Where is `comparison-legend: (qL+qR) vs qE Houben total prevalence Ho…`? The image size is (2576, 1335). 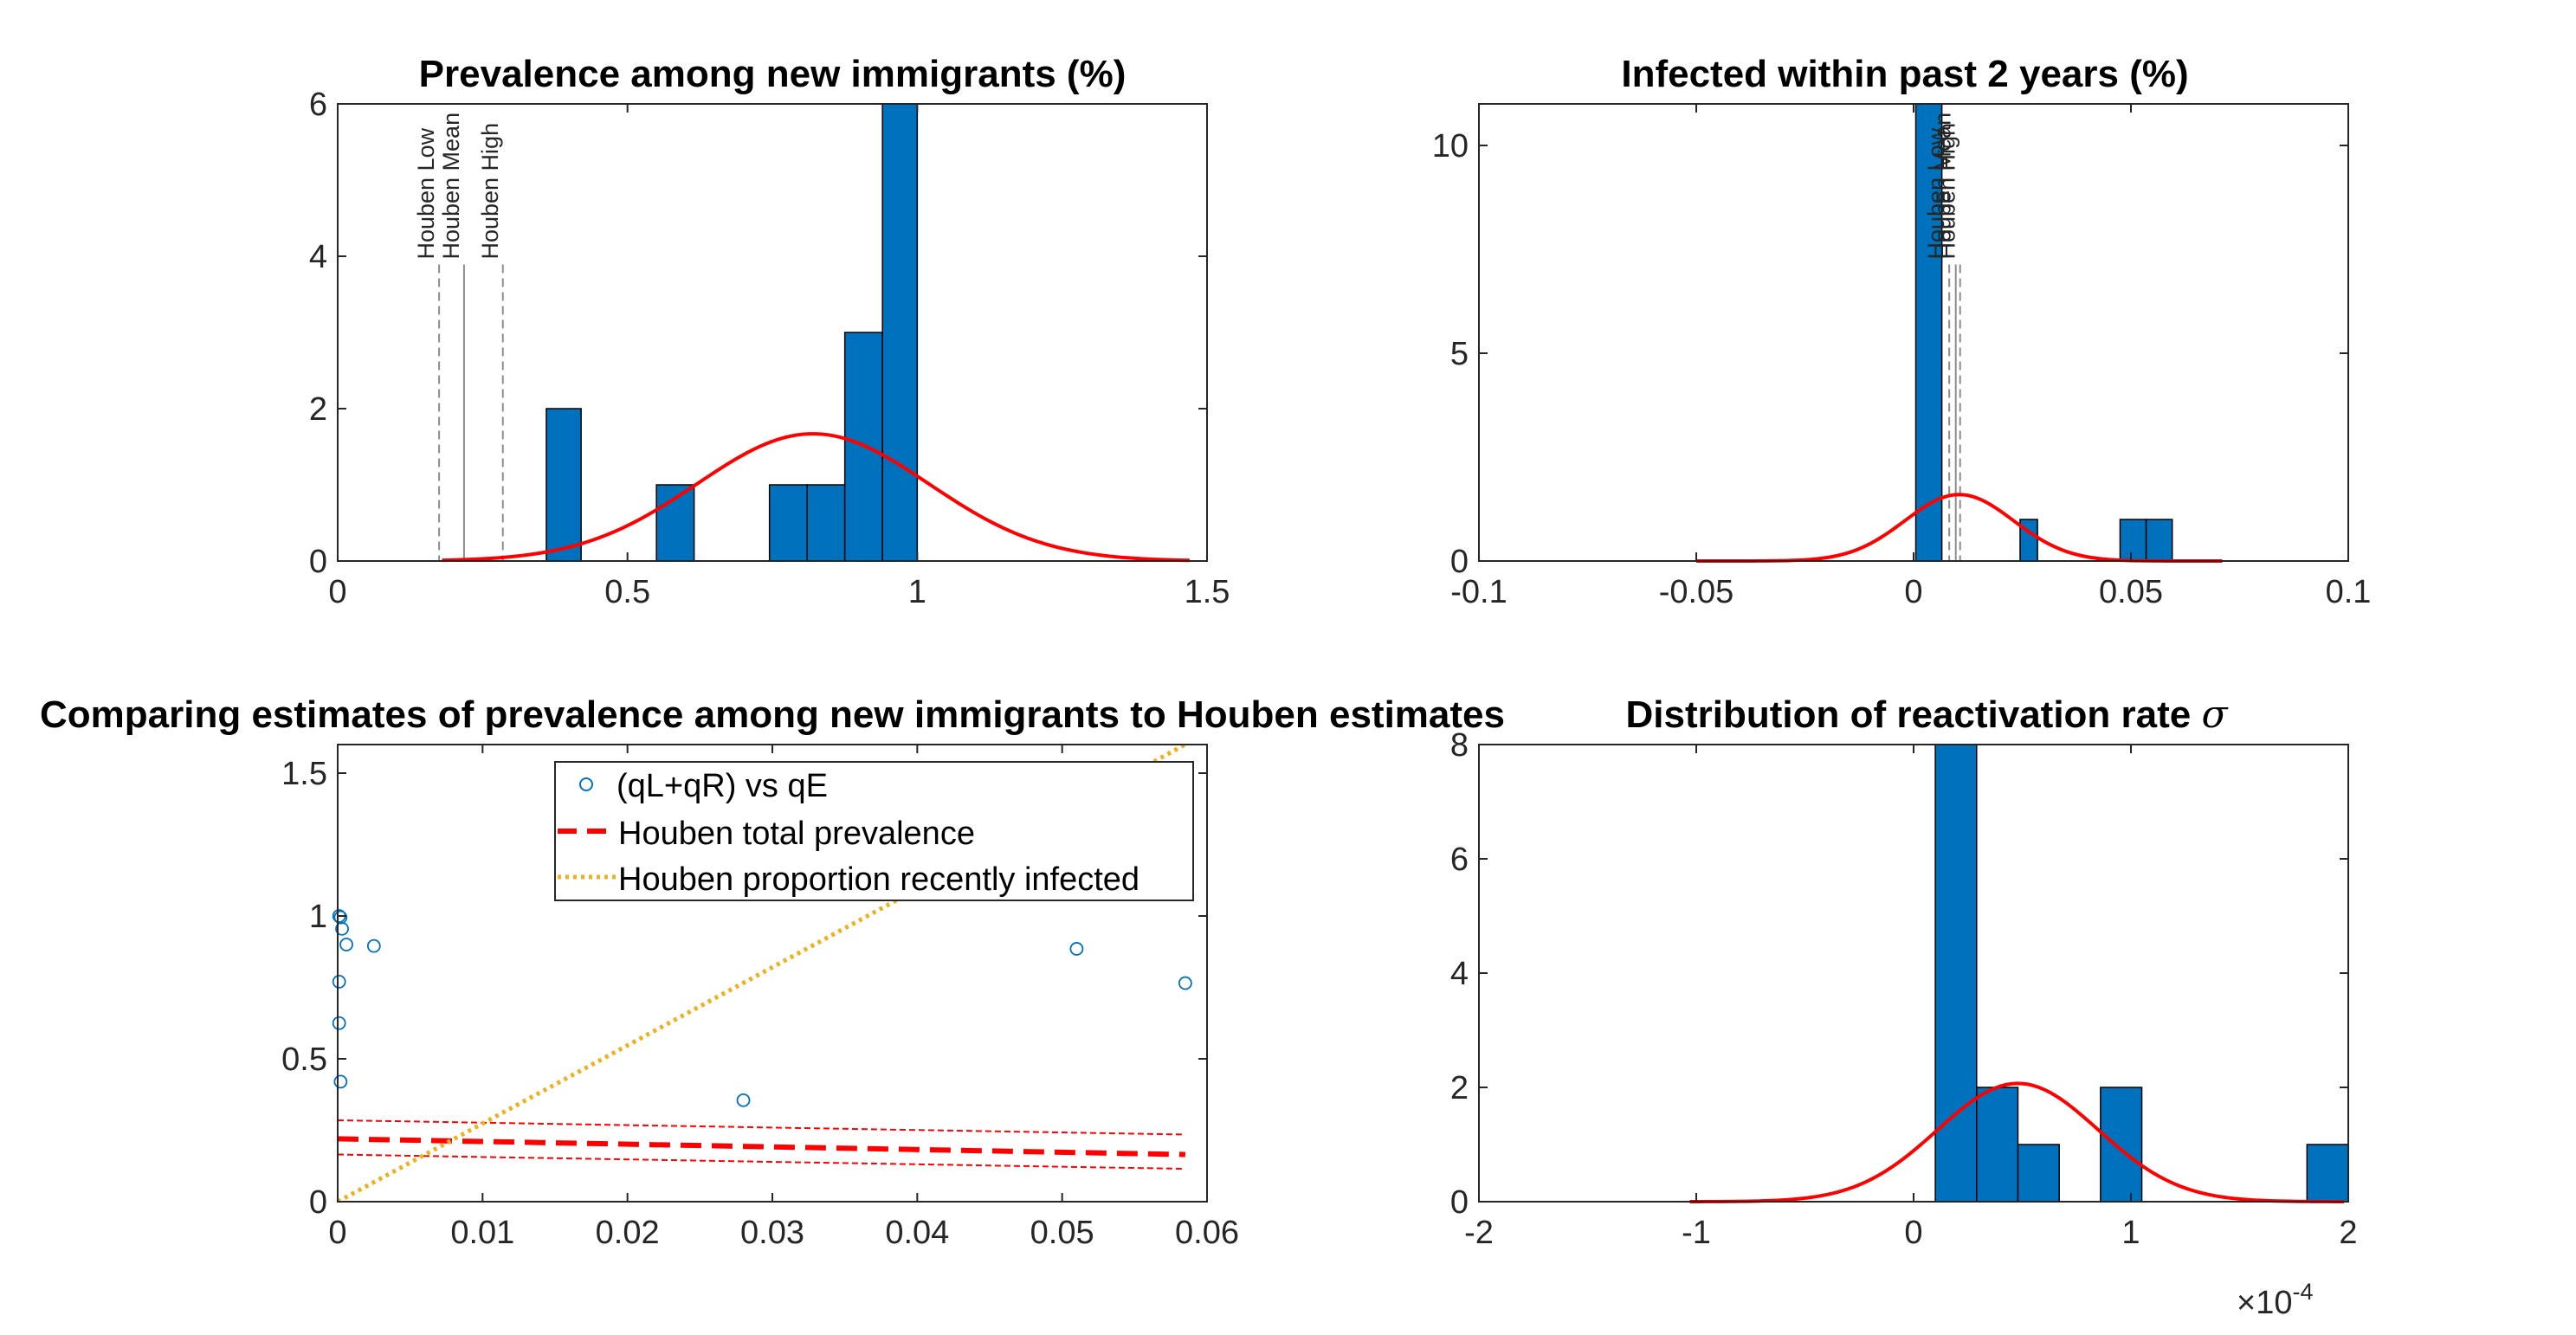
comparison-legend: (qL+qR) vs qE Houben total prevalence Ho… is located at coordinates (874, 831).